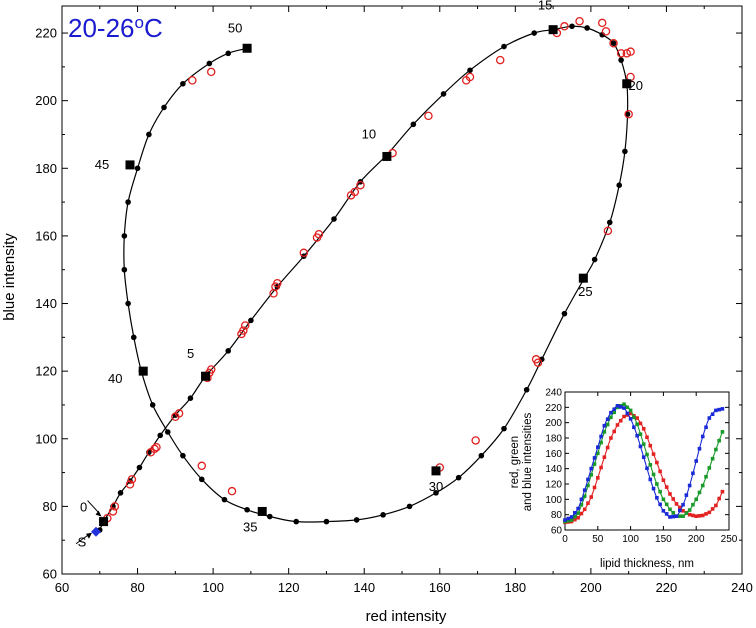 The width and height of the screenshot is (756, 628). Describe the element at coordinates (585, 291) in the screenshot. I see `point-label: 25` at that location.